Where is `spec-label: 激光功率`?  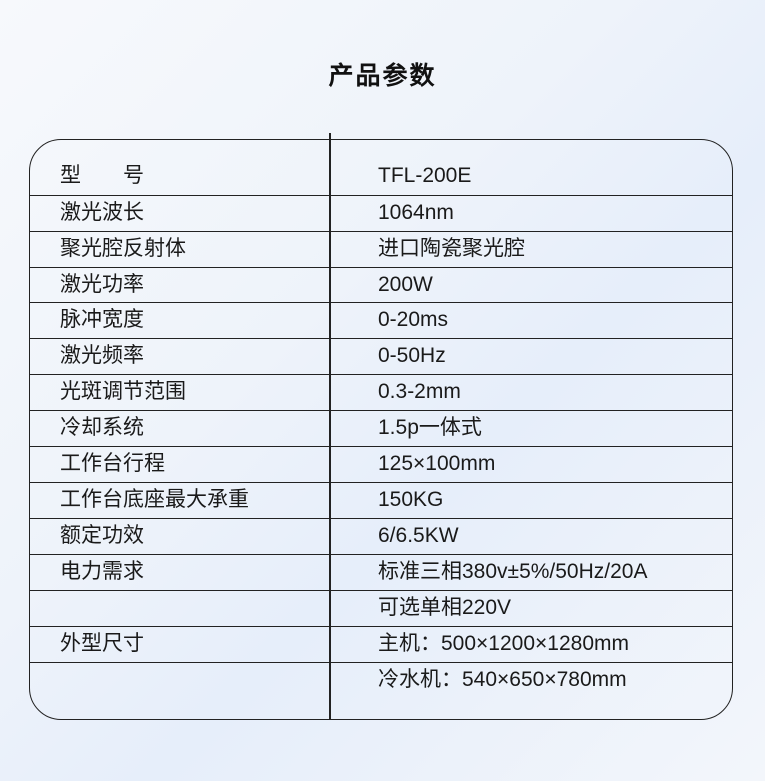 spec-label: 激光功率 is located at coordinates (102, 284).